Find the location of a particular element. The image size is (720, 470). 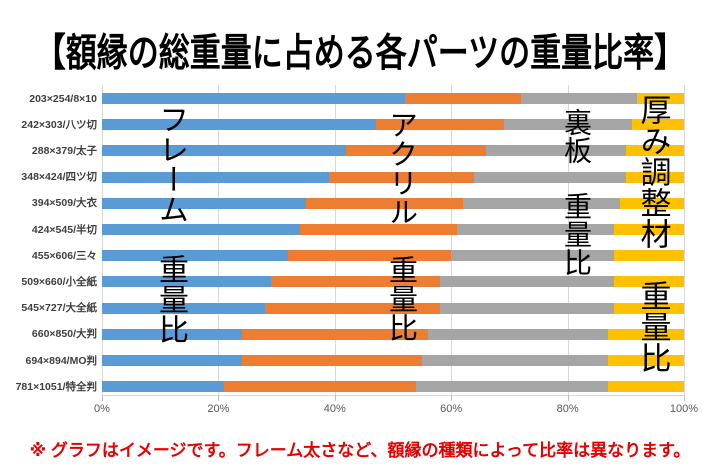

x-tick-label: 40% is located at coordinates (334, 409).